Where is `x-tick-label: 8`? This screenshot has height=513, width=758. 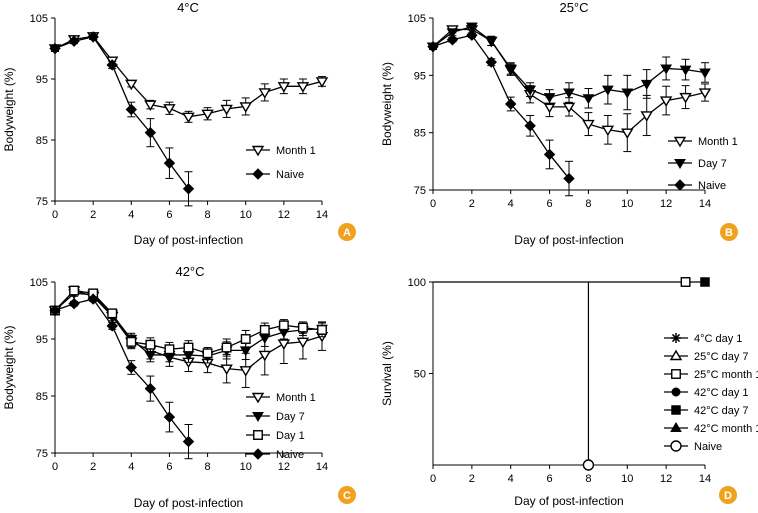 x-tick-label: 8 is located at coordinates (588, 479).